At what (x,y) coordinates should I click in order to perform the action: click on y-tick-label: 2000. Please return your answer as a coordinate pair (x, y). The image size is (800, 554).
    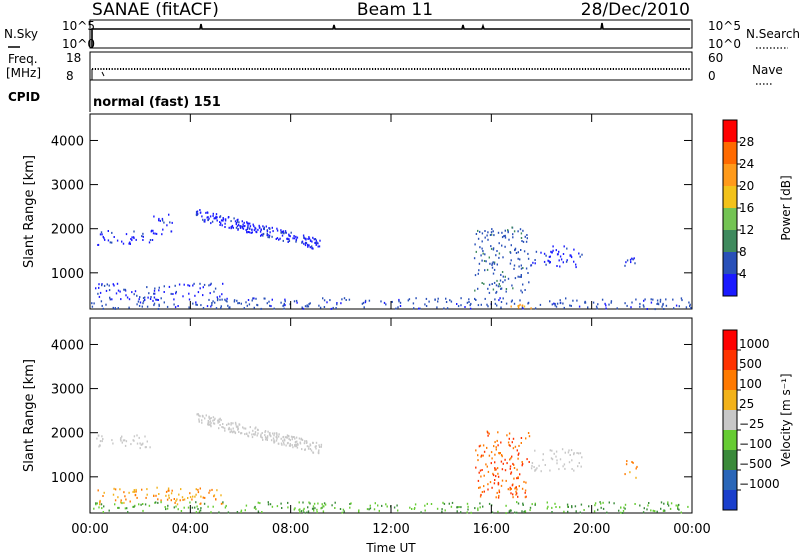
    Looking at the image, I should click on (67, 230).